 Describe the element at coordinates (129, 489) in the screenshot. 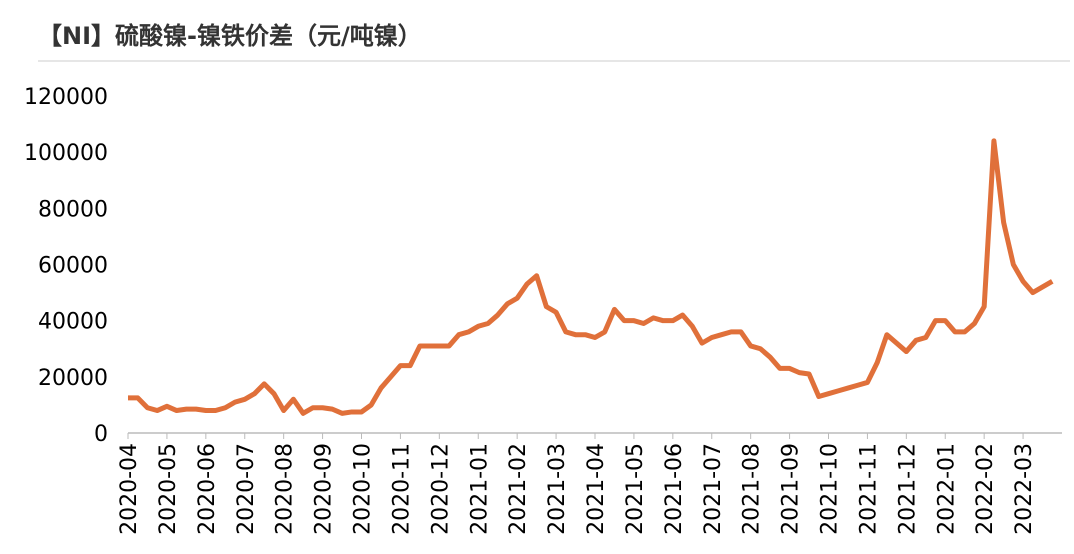

I see `x-tick-label: 2020-04` at that location.